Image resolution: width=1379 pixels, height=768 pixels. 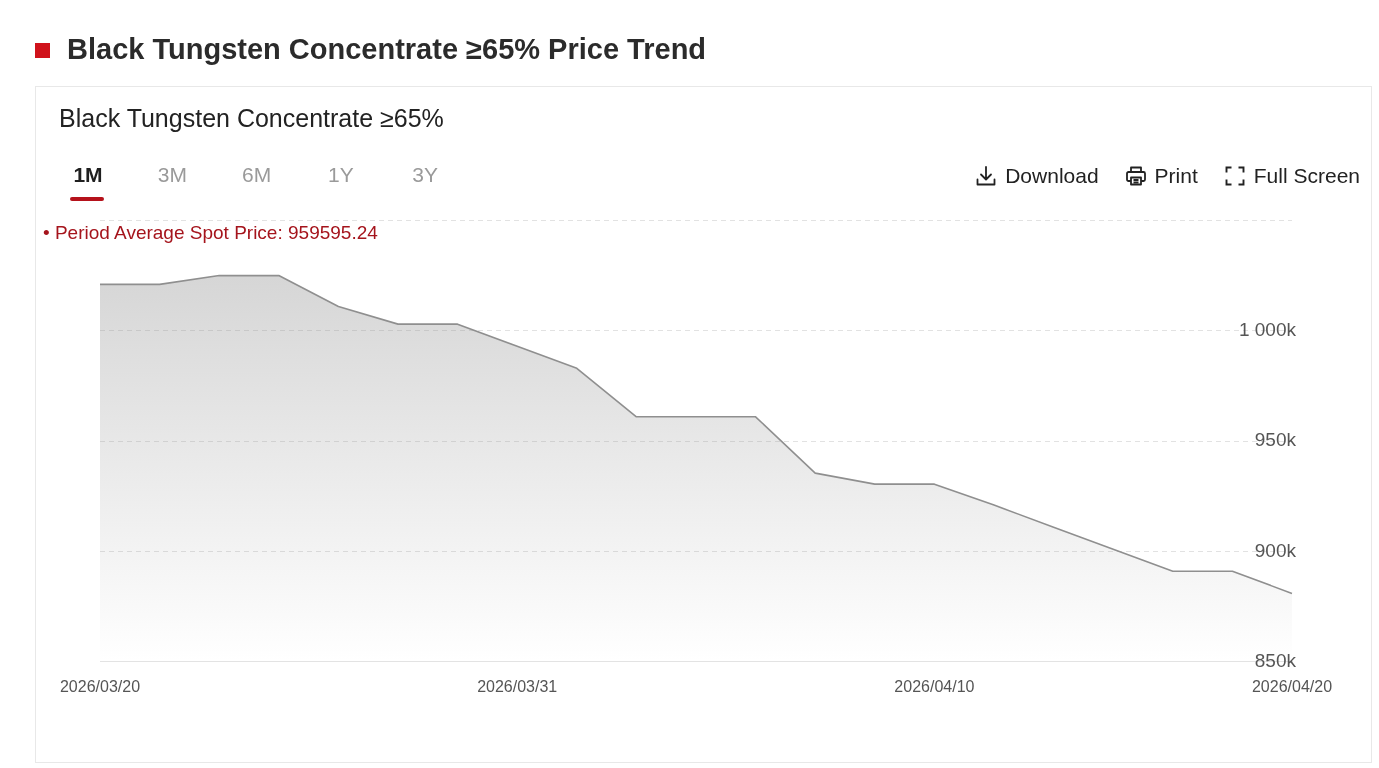 What do you see at coordinates (88, 175) in the screenshot?
I see `text: 1M` at bounding box center [88, 175].